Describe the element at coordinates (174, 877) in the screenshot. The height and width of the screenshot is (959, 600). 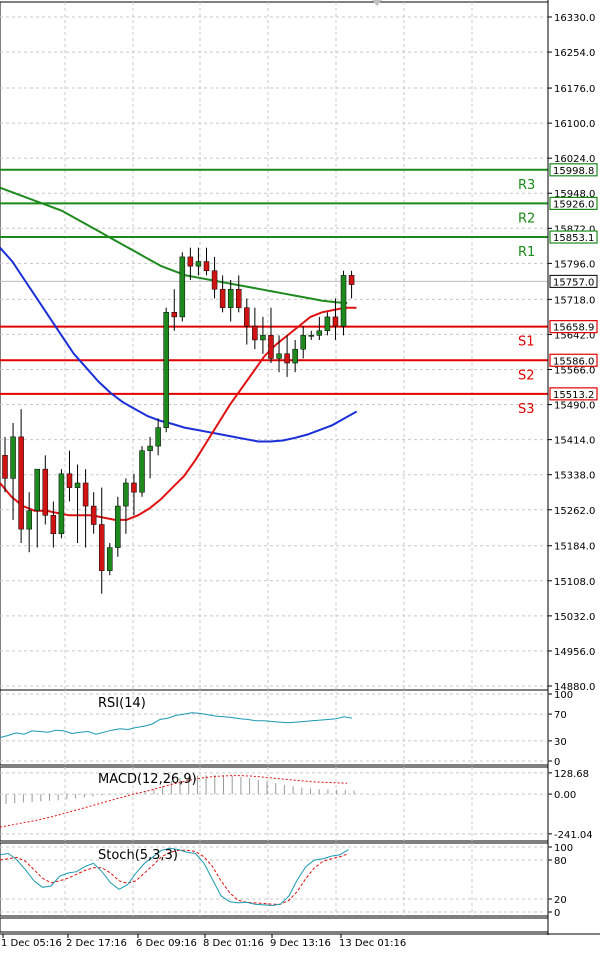
I see `stoch-d-line` at that location.